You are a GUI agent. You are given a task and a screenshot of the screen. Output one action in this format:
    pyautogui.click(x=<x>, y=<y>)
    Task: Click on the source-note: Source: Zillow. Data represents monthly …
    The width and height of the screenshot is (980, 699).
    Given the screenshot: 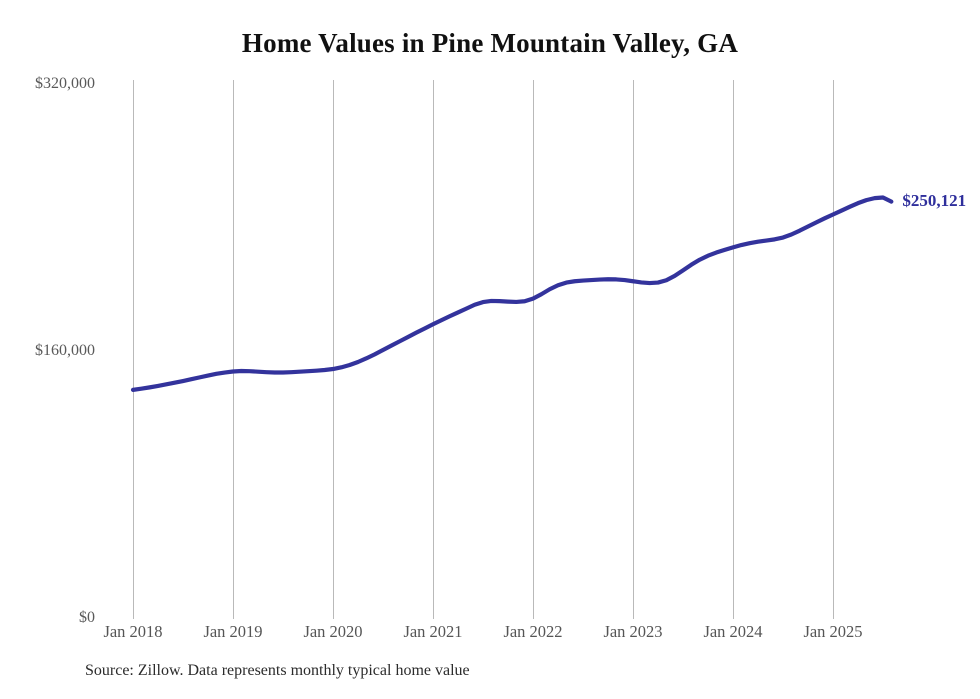 What is the action you would take?
    pyautogui.click(x=277, y=670)
    